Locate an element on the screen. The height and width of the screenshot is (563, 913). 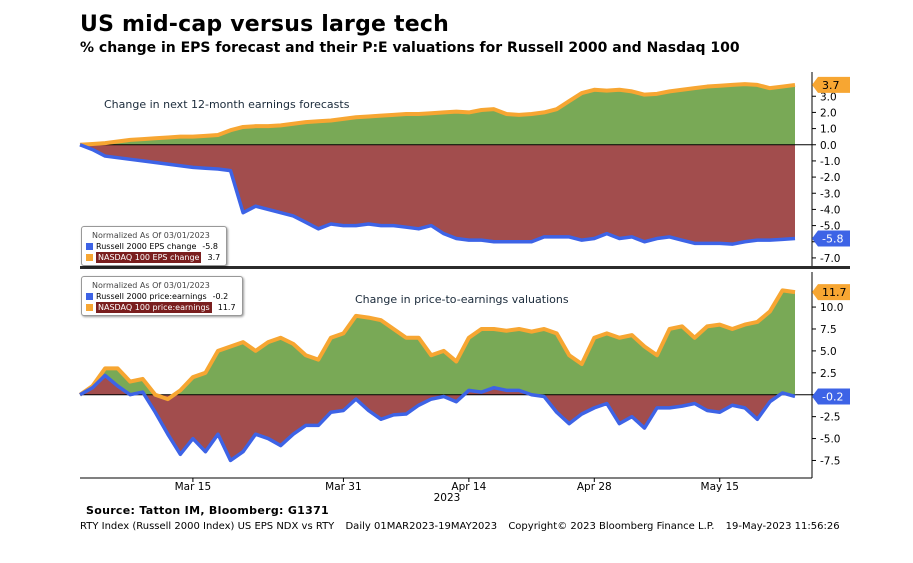
y-tick-label: 1.0 is located at coordinates (828, 130).